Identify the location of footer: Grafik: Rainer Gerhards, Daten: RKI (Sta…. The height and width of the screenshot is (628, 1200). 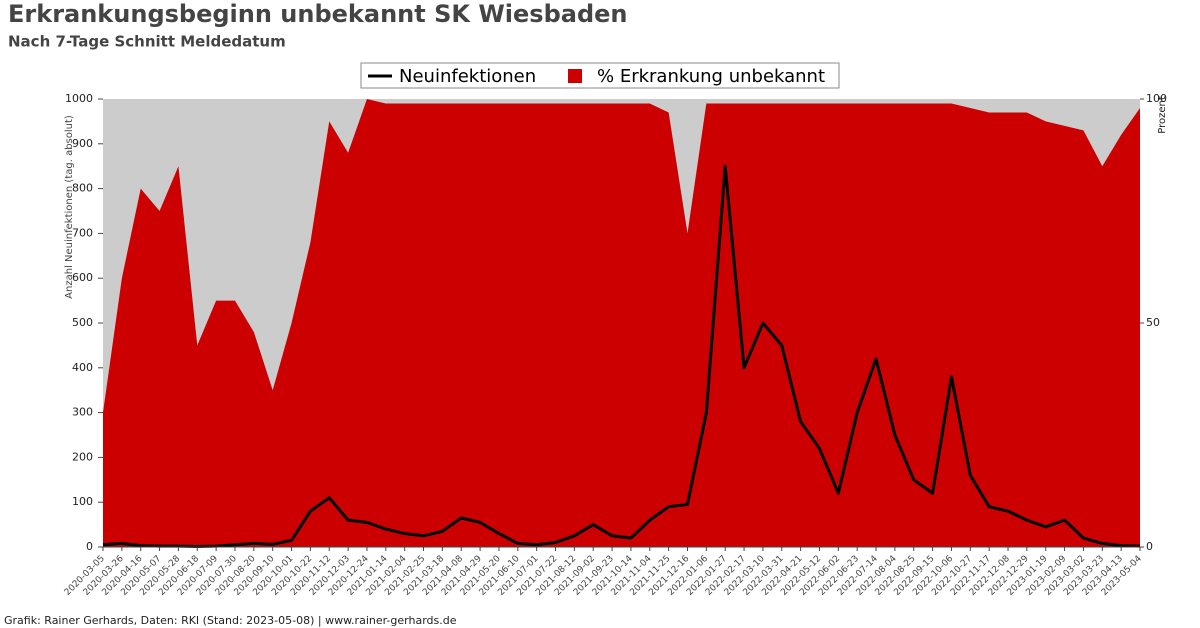
(230, 620).